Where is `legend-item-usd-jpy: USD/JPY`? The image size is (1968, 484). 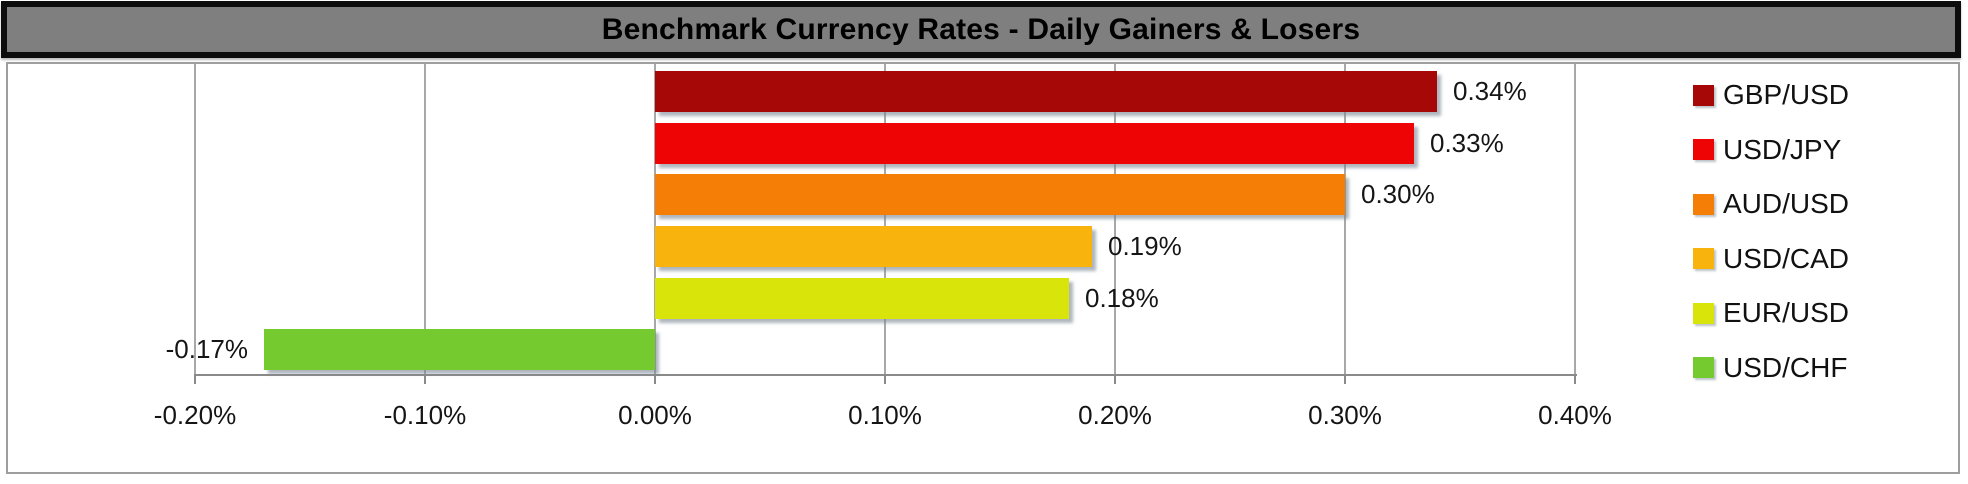
legend-item-usd-jpy: USD/JPY is located at coordinates (1767, 149).